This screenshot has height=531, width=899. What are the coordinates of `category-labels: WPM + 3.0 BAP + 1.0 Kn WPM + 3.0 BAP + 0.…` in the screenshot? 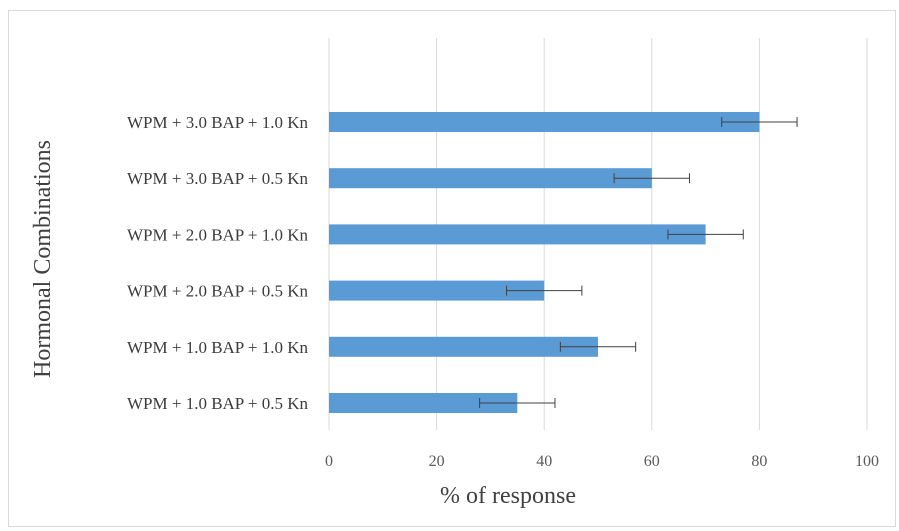 It's located at (218, 263).